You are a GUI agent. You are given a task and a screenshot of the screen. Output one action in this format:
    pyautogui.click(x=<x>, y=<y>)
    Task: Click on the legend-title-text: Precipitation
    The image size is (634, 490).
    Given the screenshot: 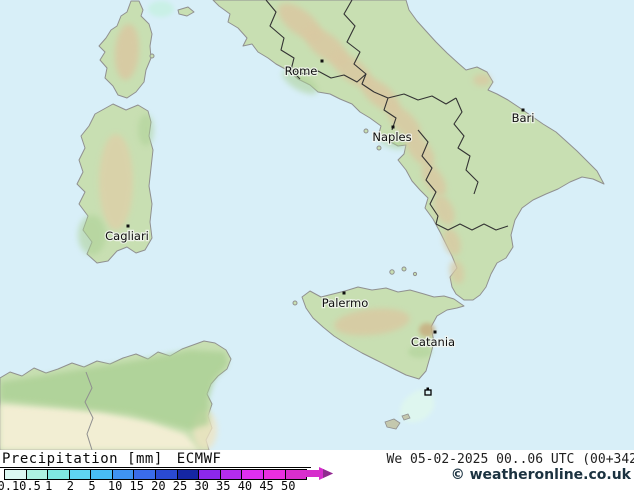 What is the action you would take?
    pyautogui.click(x=60, y=459)
    